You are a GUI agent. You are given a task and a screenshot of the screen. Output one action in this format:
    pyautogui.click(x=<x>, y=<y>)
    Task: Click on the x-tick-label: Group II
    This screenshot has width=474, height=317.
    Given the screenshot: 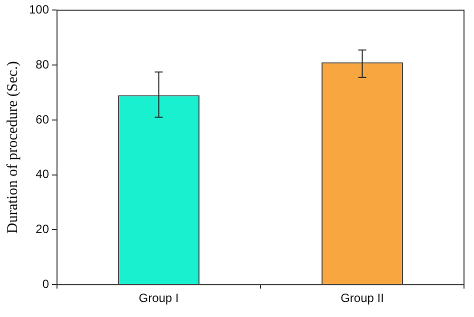 What is the action you would take?
    pyautogui.click(x=362, y=298)
    